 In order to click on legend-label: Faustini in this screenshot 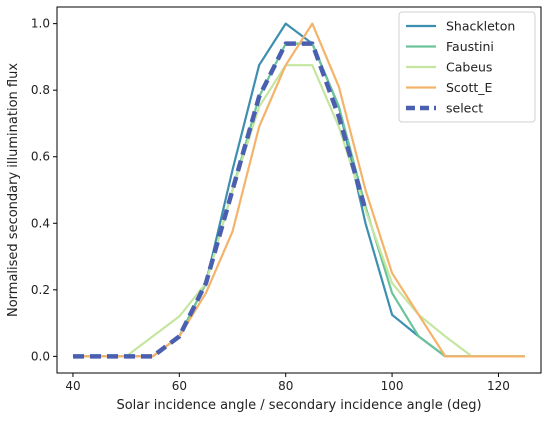, I will do `click(470, 46)`.